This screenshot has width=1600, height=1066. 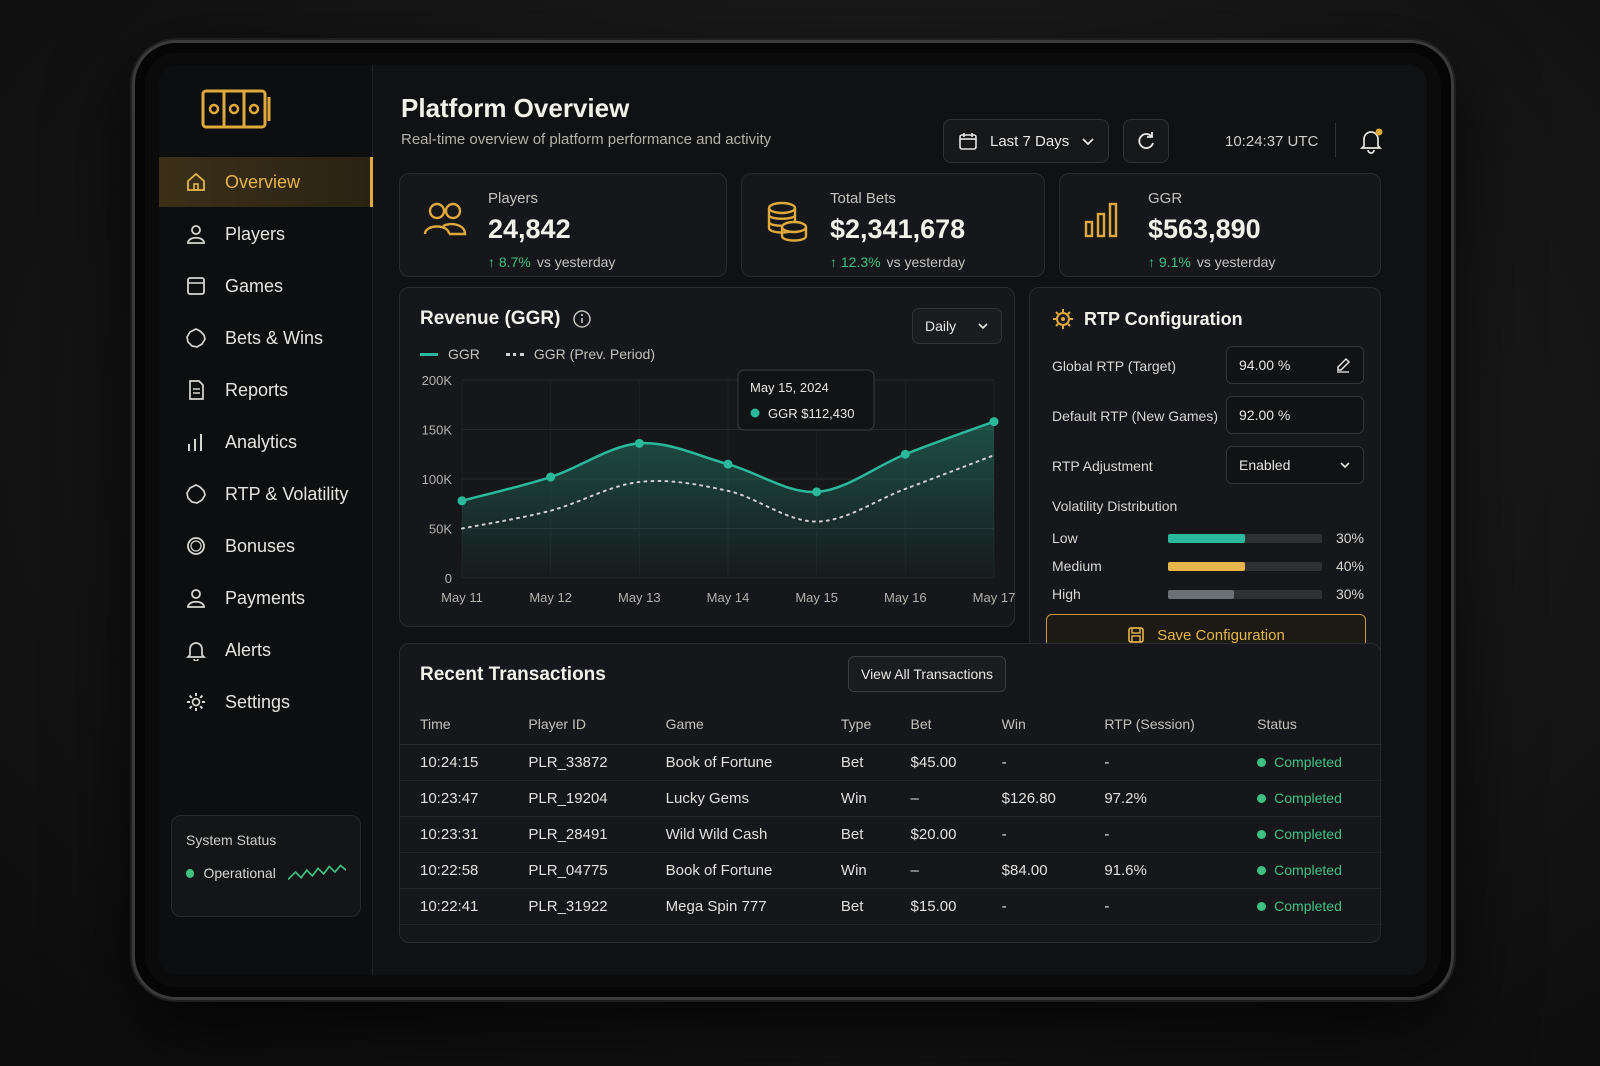 What do you see at coordinates (577, 834) in the screenshot?
I see `table-cell: PLR_28491` at bounding box center [577, 834].